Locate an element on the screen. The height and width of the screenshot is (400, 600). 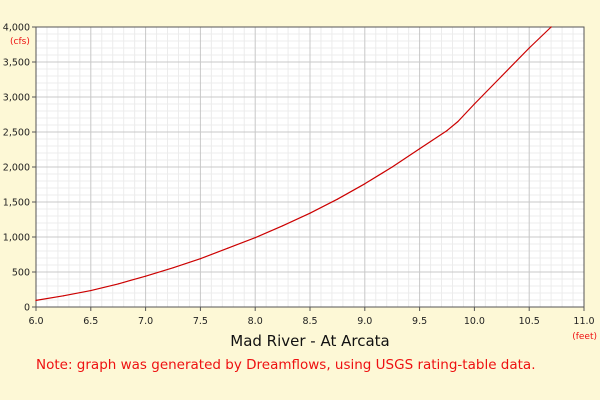
x-tick-label: 6.0 is located at coordinates (35, 321).